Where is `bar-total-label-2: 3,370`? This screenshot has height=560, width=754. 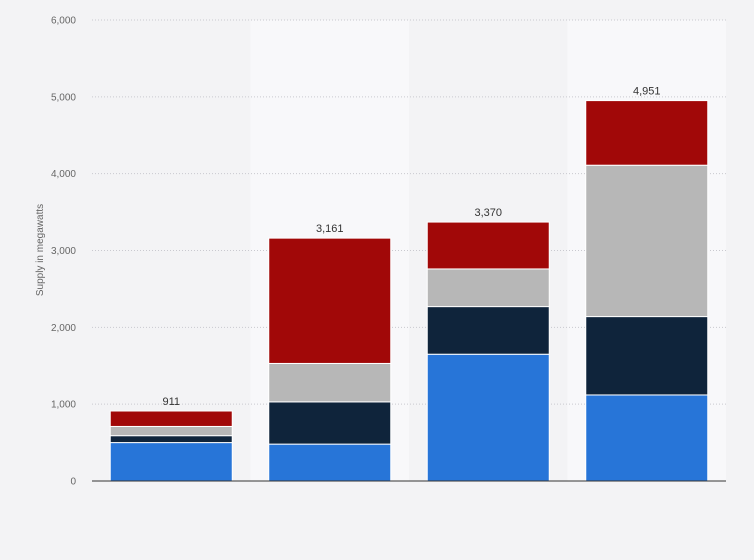
bar-total-label-2: 3,370 is located at coordinates (488, 213).